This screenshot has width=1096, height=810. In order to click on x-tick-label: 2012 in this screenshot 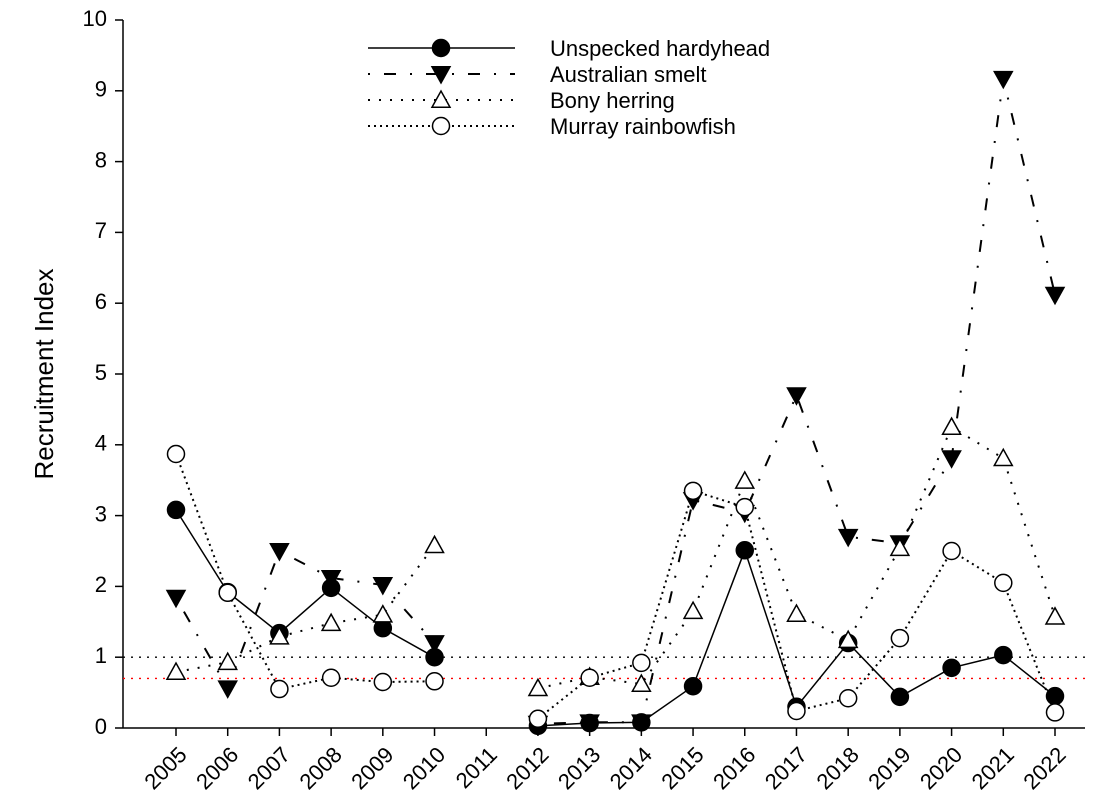, I will do `click(527, 768)`.